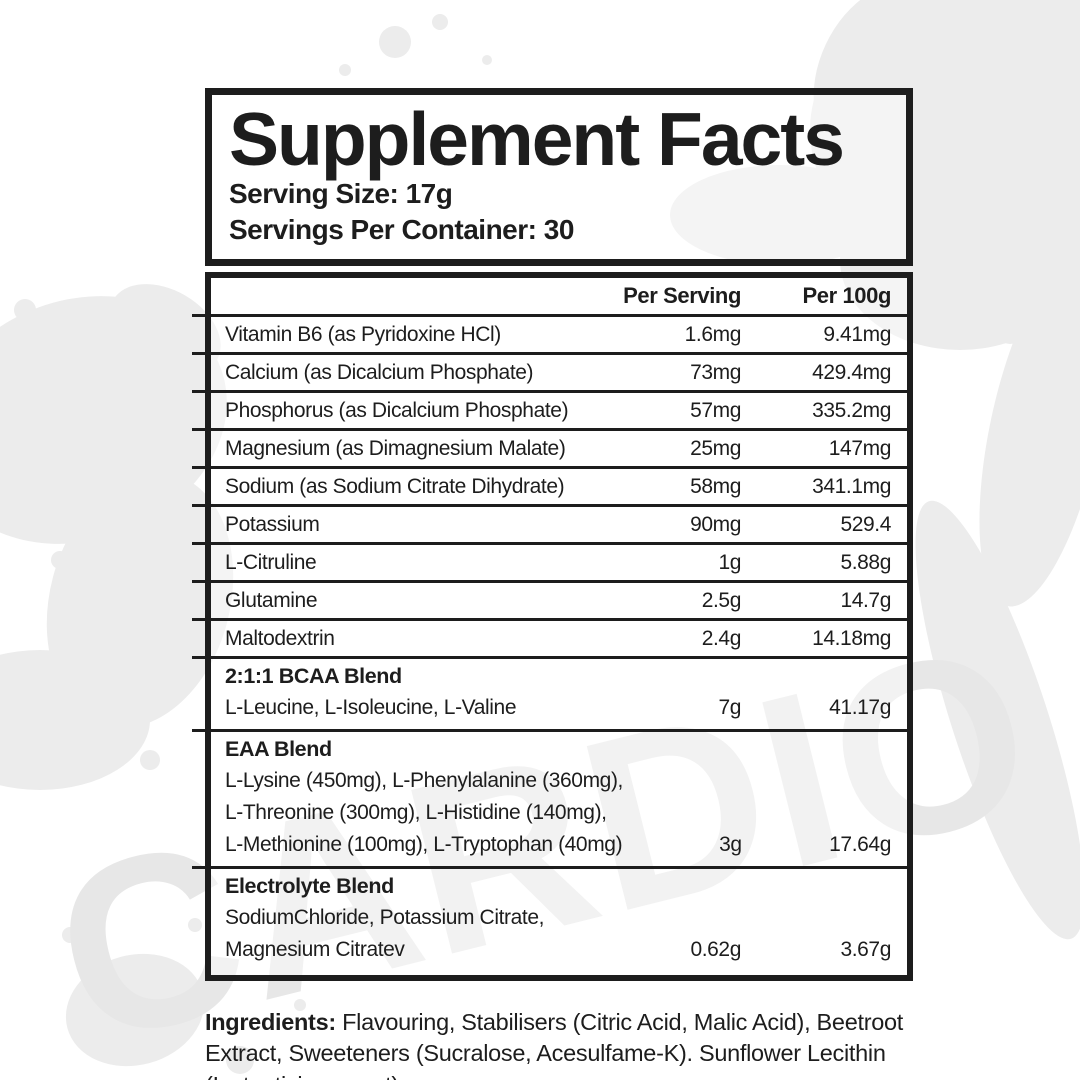  What do you see at coordinates (730, 844) in the screenshot?
I see `per-serving-value: 3g` at bounding box center [730, 844].